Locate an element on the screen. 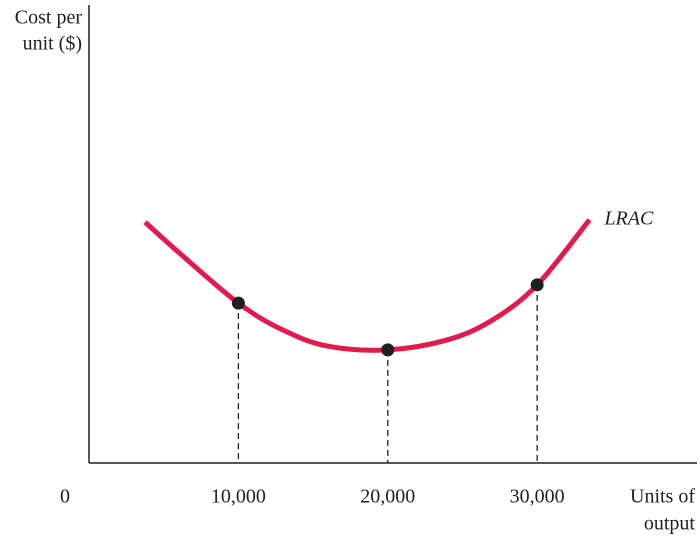 This screenshot has width=700, height=541. y-axis-label: Cost per is located at coordinates (49, 18).